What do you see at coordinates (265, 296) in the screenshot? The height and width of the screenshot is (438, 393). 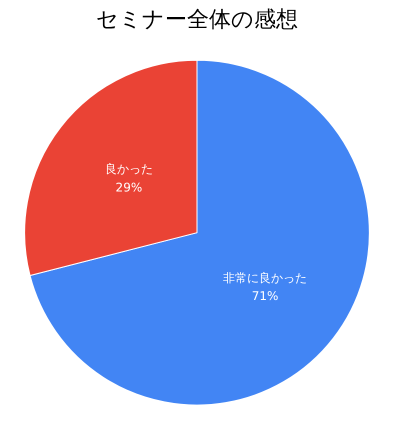 I see `data-label: 71%` at bounding box center [265, 296].